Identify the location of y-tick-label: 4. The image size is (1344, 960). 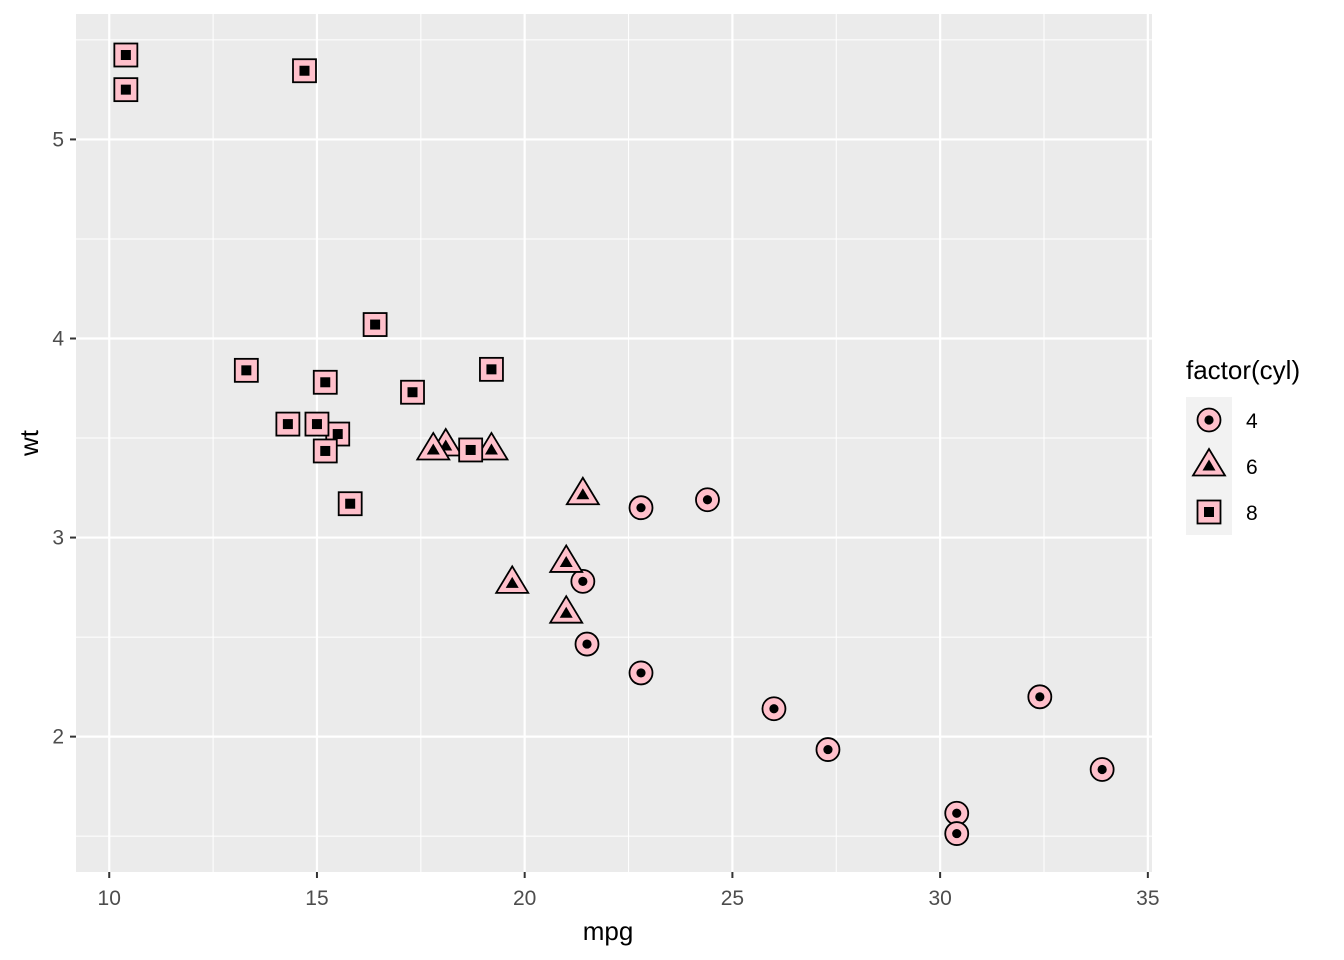
(58, 338).